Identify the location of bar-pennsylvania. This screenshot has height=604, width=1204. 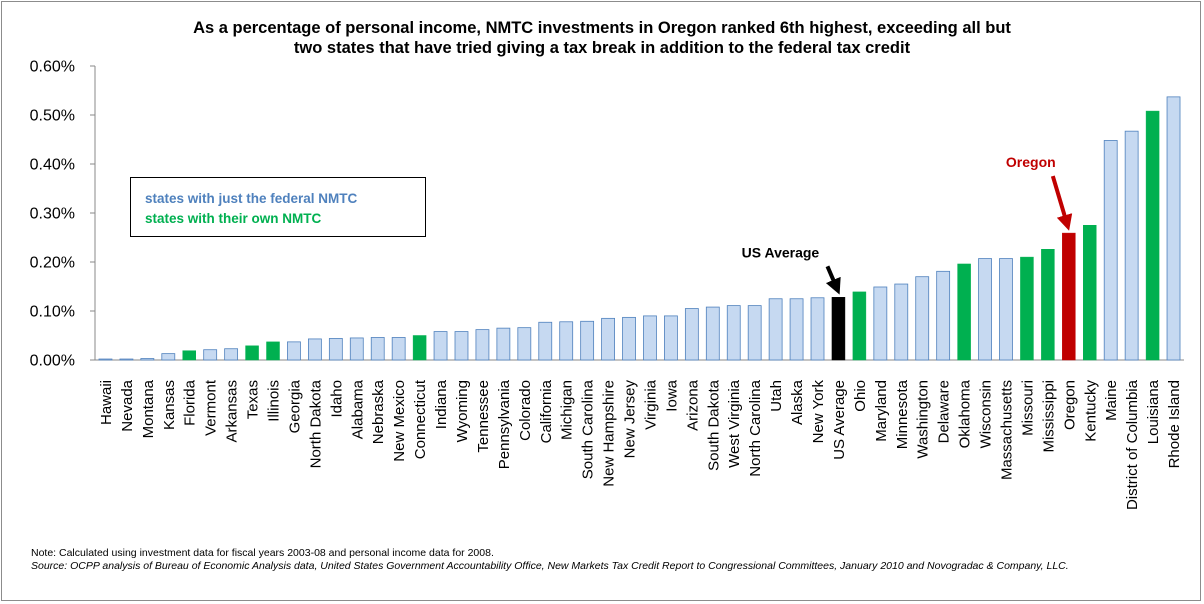
(503, 344).